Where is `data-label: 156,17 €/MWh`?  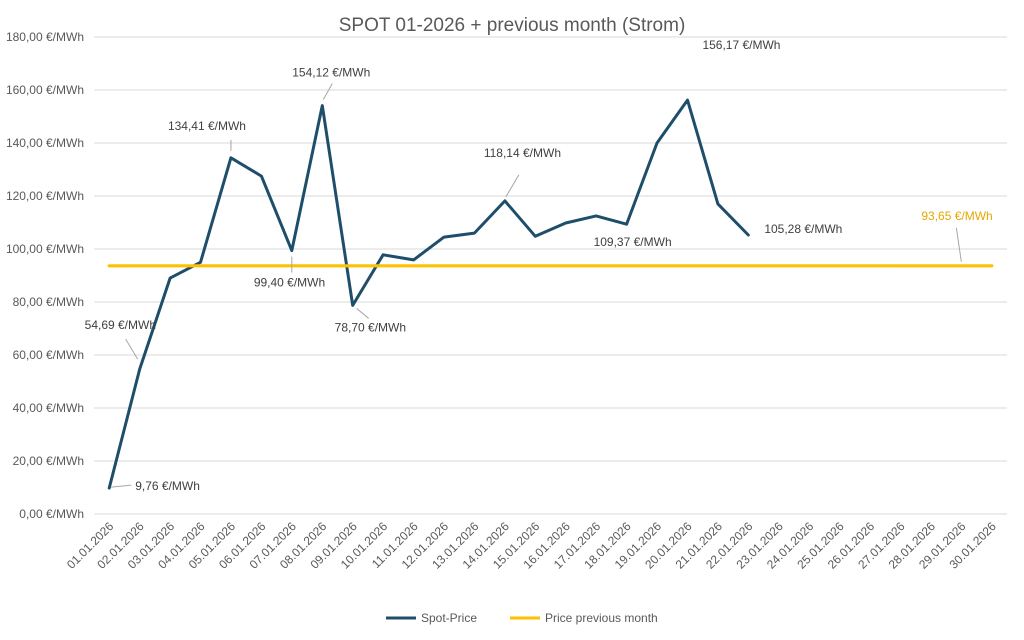 data-label: 156,17 €/MWh is located at coordinates (741, 45).